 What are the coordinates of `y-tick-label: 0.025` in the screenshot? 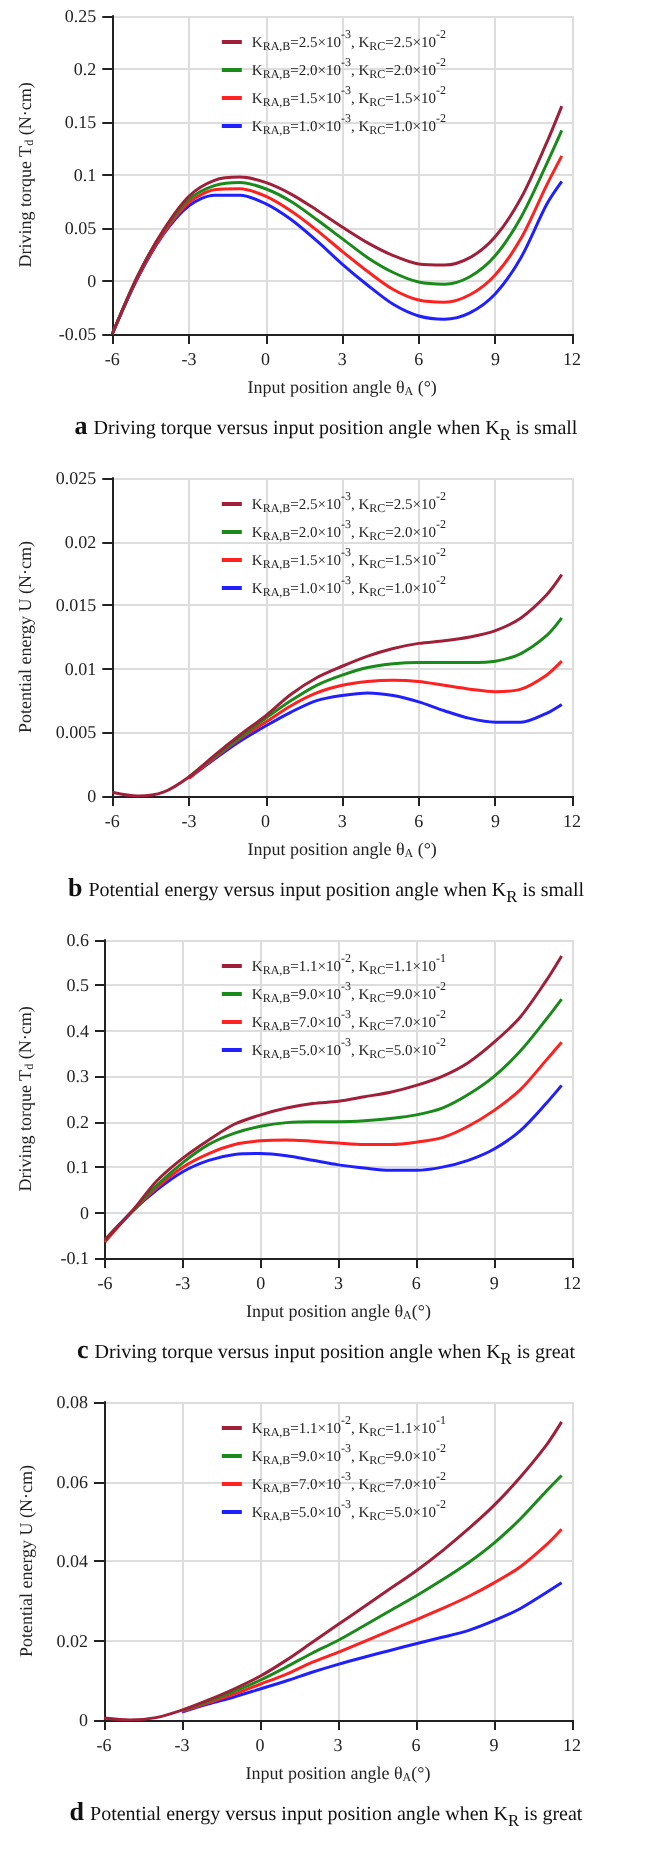 It's located at (76, 478).